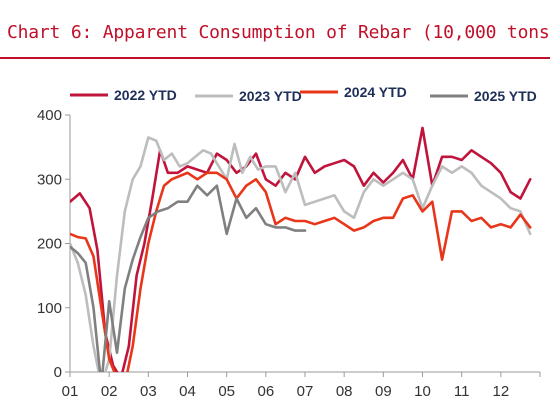 This screenshot has width=550, height=408. Describe the element at coordinates (145, 95) in the screenshot. I see `legend-label: 2022 YTD` at that location.